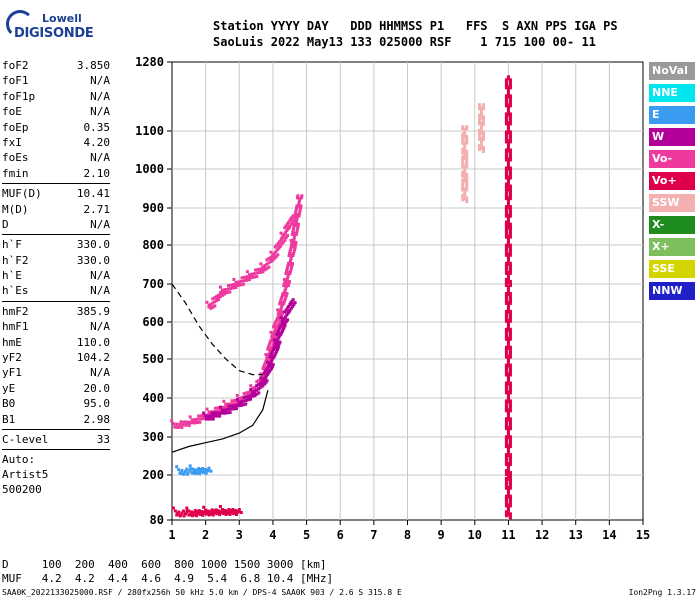 This screenshot has height=600, width=700. Describe the element at coordinates (672, 225) in the screenshot. I see `legend-item: X-` at that location.